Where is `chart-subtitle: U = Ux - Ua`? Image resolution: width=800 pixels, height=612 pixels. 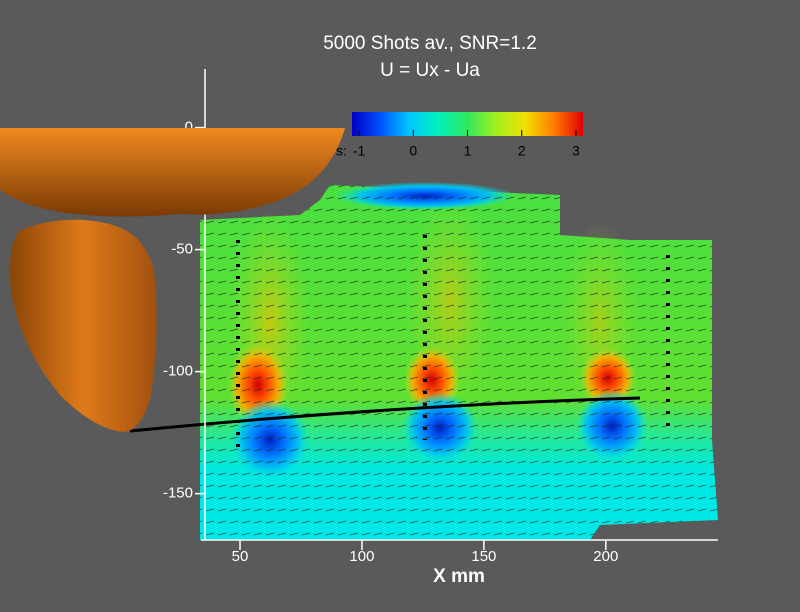 chart-subtitle: U = Ux - Ua is located at coordinates (430, 70).